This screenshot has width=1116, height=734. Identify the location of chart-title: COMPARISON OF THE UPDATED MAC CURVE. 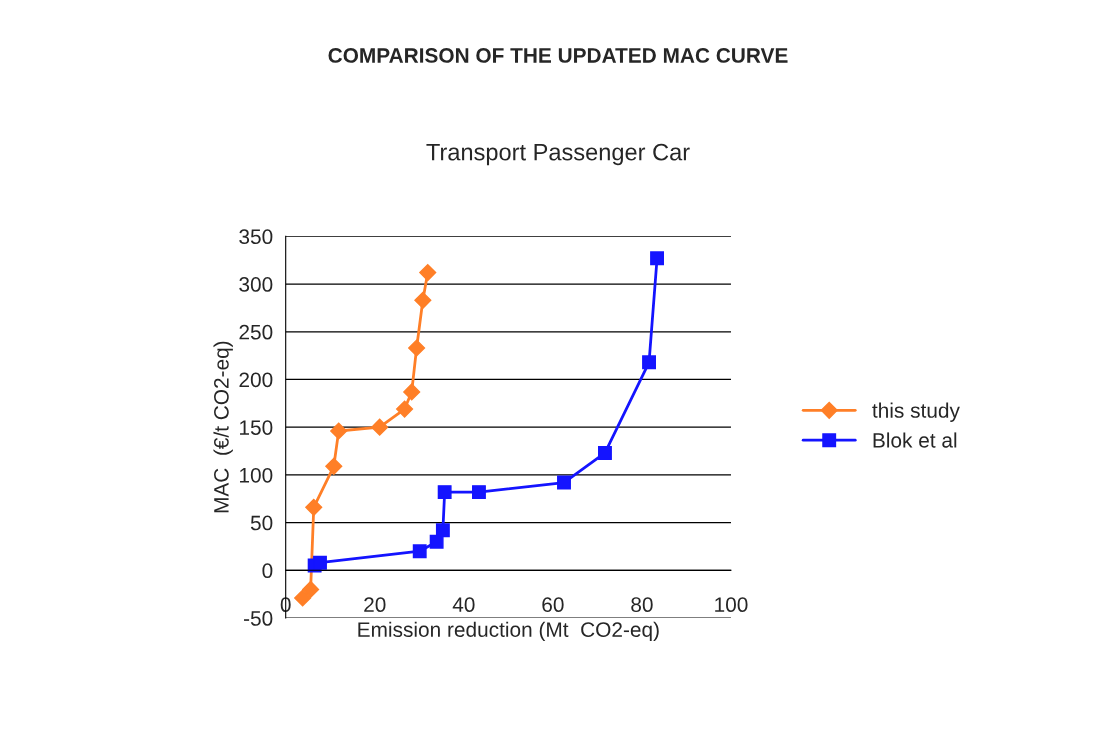
(558, 55).